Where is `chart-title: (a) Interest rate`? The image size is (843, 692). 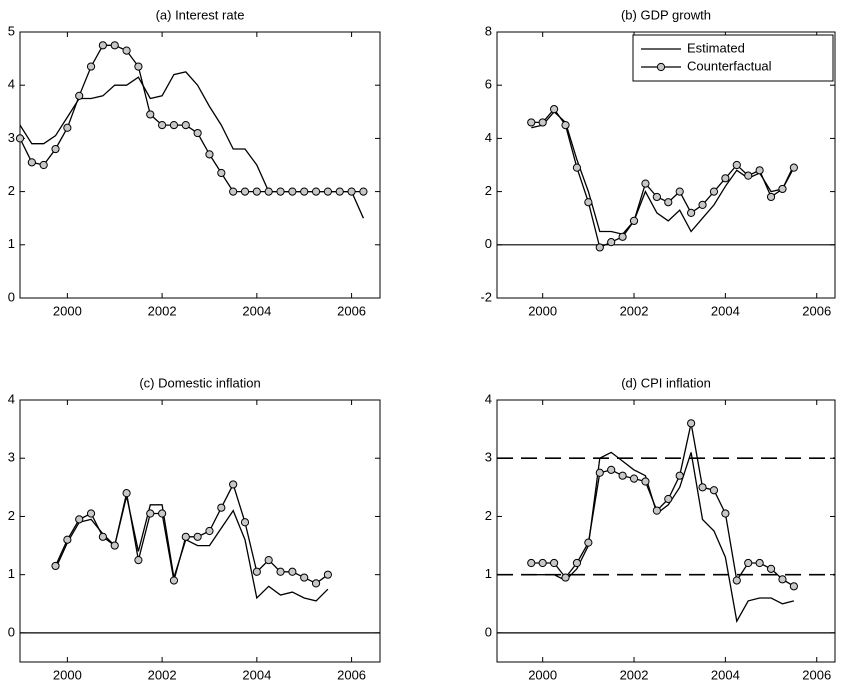
chart-title: (a) Interest rate is located at coordinates (200, 14).